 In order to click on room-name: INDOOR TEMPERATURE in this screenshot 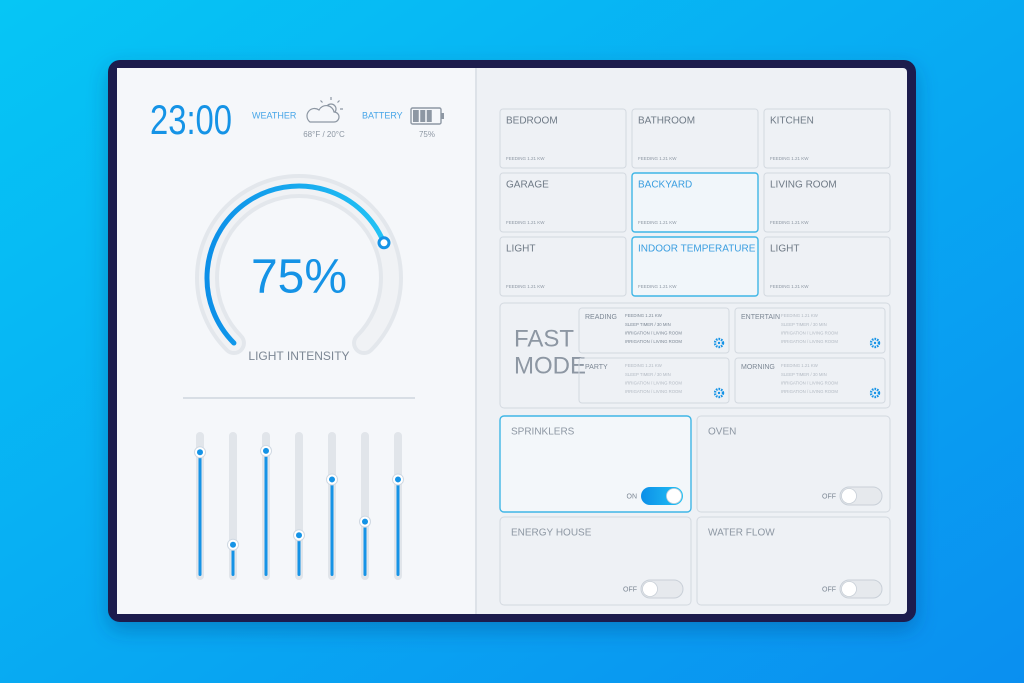, I will do `click(697, 249)`.